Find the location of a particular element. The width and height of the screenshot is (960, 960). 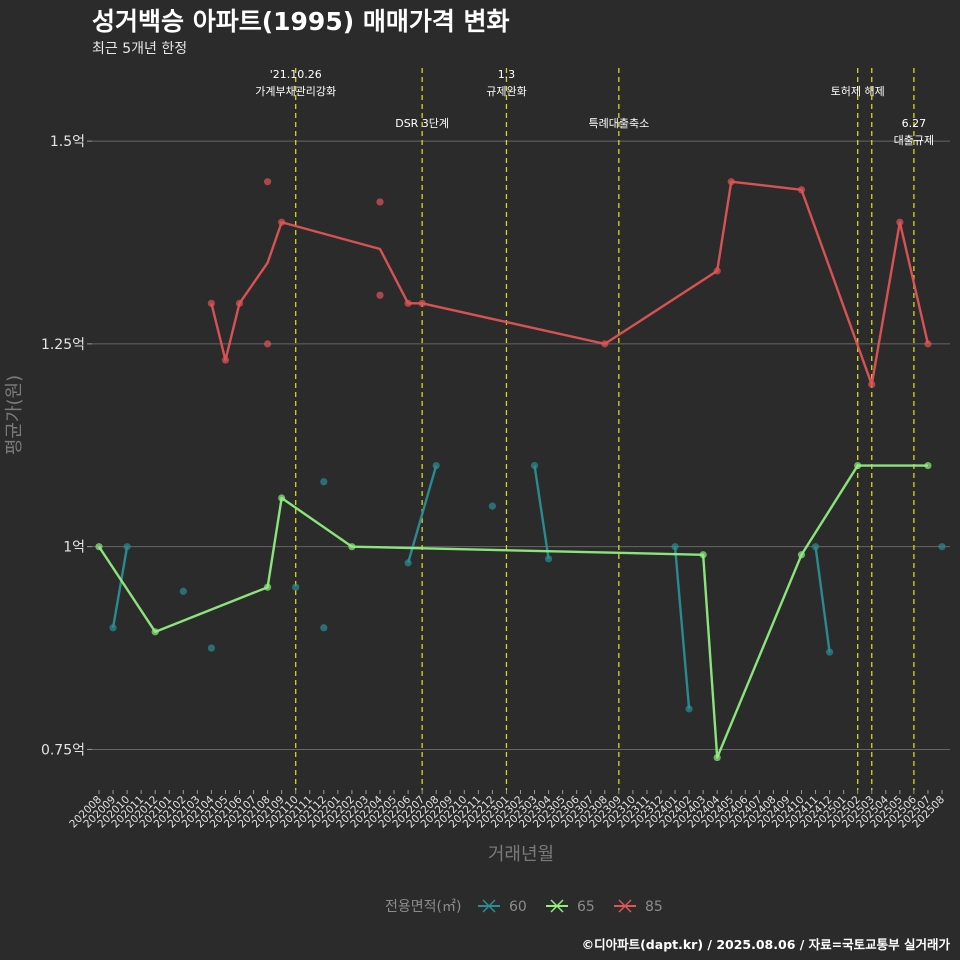

legend-label-65: 65 is located at coordinates (586, 907).